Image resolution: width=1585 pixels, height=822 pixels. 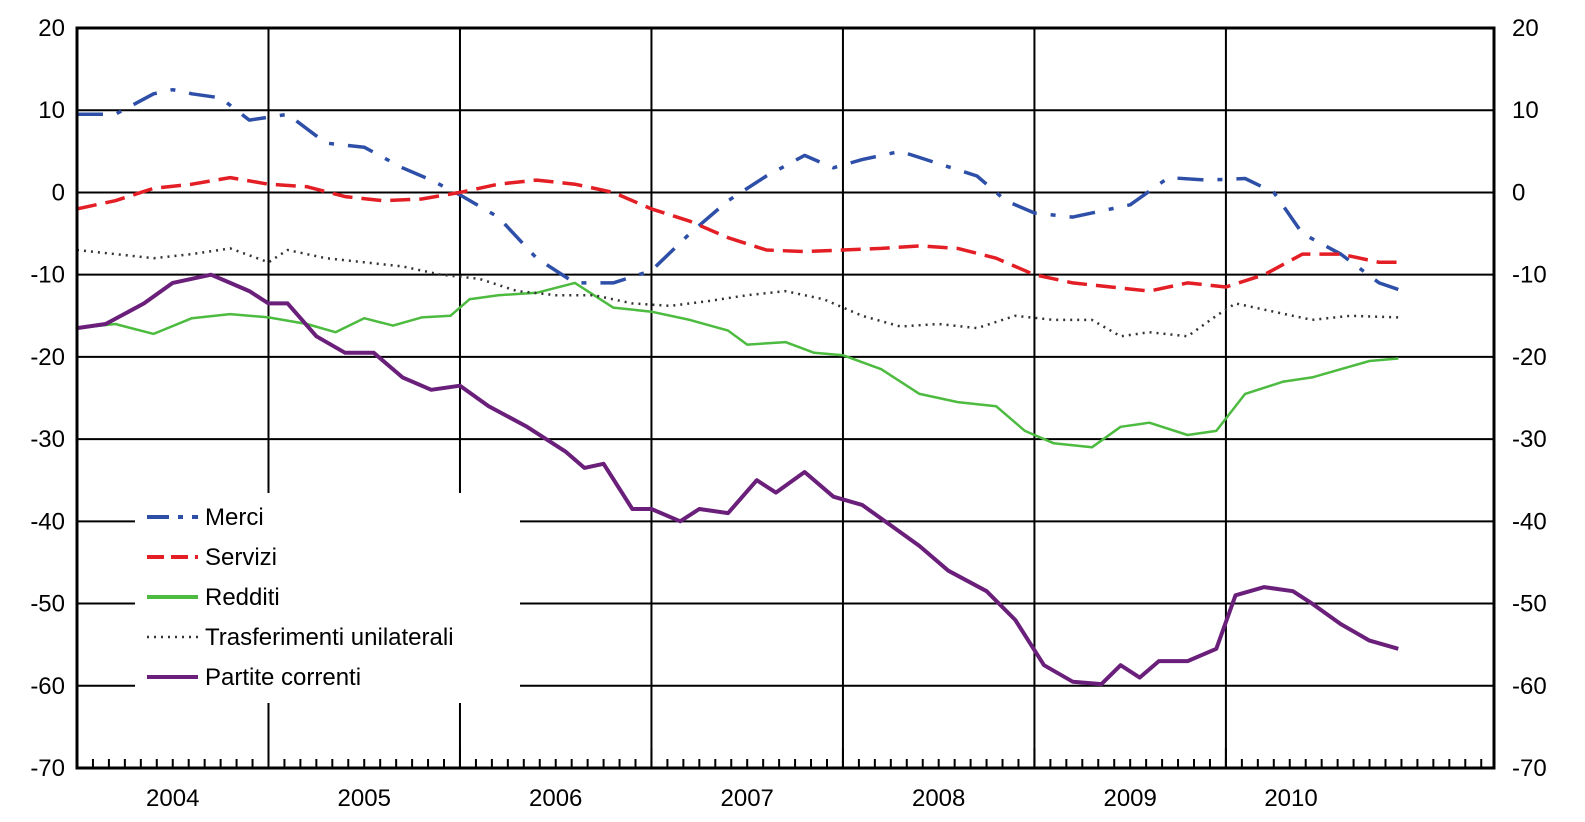 I want to click on y-tick-label-left: 0, so click(x=58, y=192).